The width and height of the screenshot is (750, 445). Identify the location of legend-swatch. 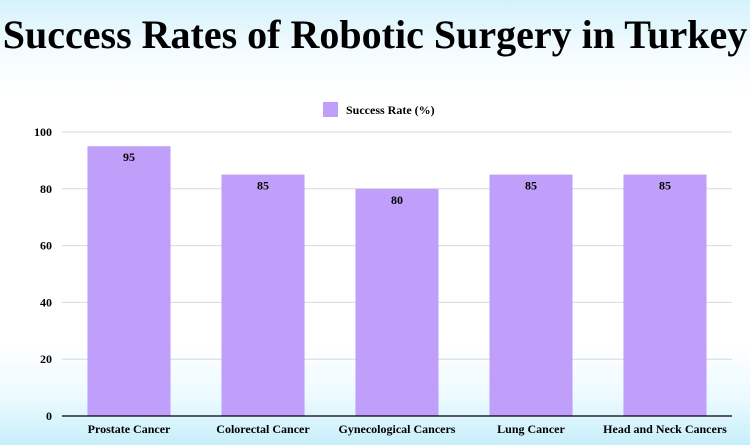
(330, 109).